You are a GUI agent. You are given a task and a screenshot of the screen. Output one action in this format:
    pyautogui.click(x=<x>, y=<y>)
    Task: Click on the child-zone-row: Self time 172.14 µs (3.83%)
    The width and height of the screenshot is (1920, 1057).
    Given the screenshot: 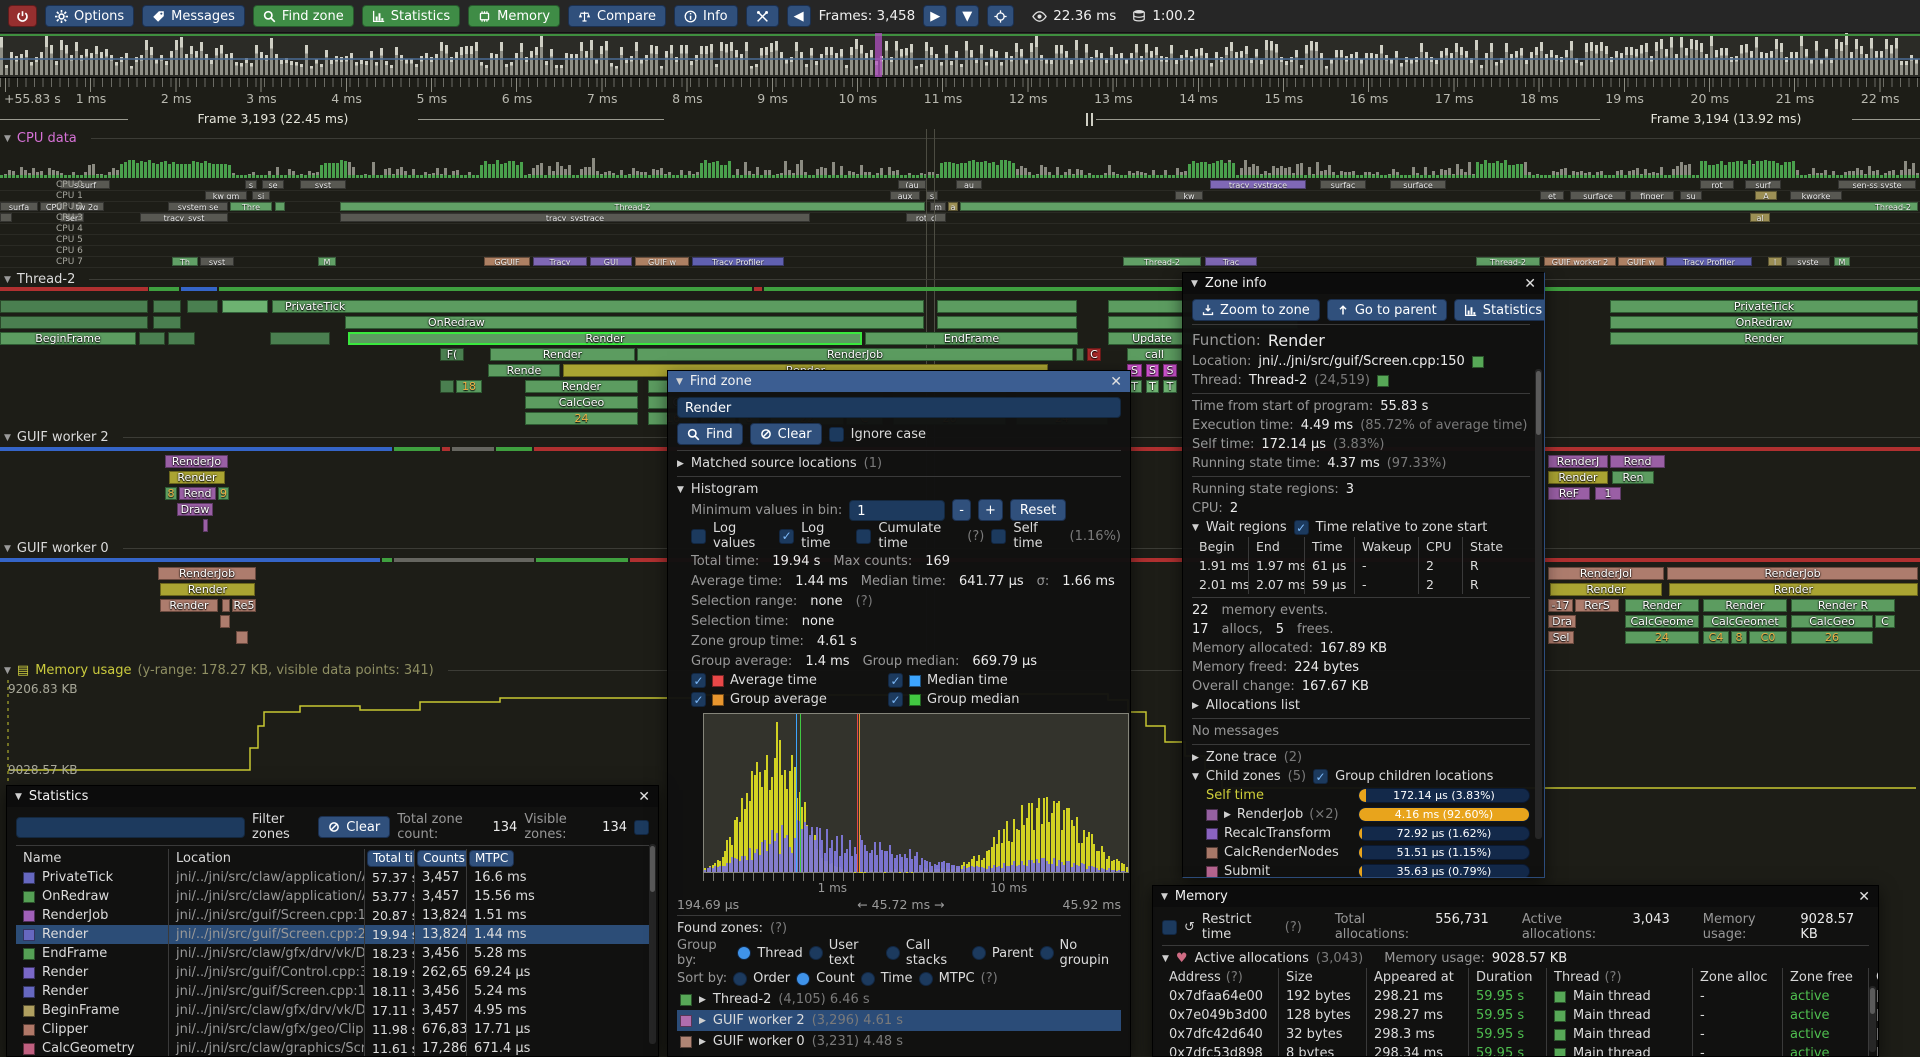 What is the action you would take?
    pyautogui.click(x=1361, y=795)
    